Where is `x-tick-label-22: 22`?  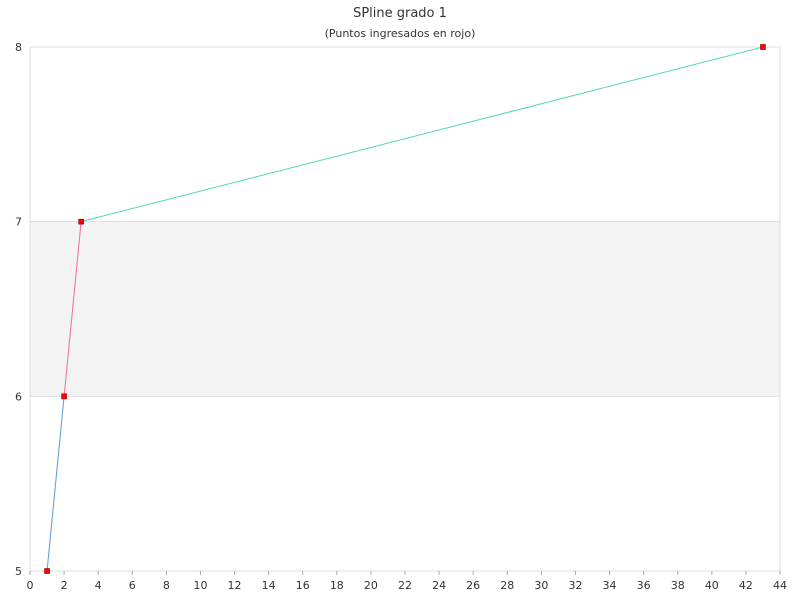 x-tick-label-22: 22 is located at coordinates (405, 585).